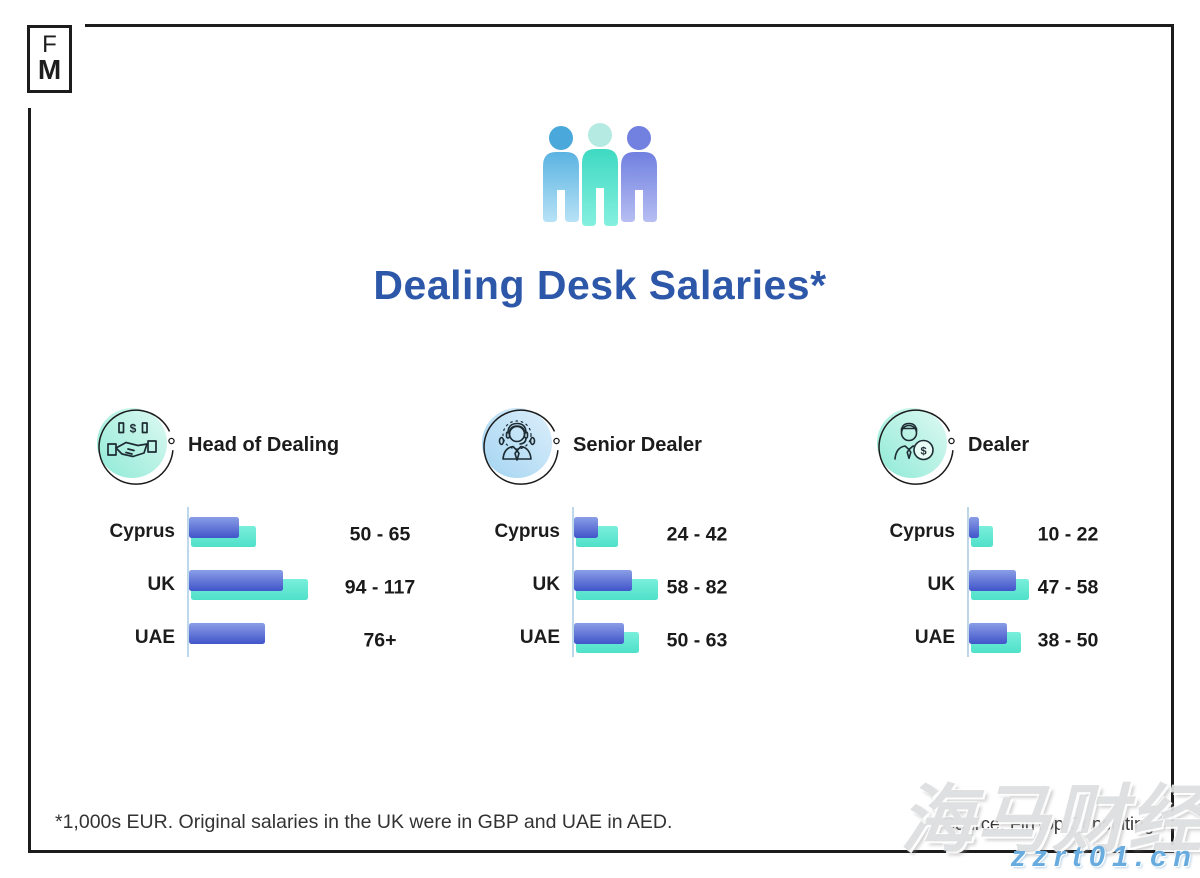 The height and width of the screenshot is (878, 1200). Describe the element at coordinates (380, 587) in the screenshot. I see `salary-range-label: 94 - 117` at that location.